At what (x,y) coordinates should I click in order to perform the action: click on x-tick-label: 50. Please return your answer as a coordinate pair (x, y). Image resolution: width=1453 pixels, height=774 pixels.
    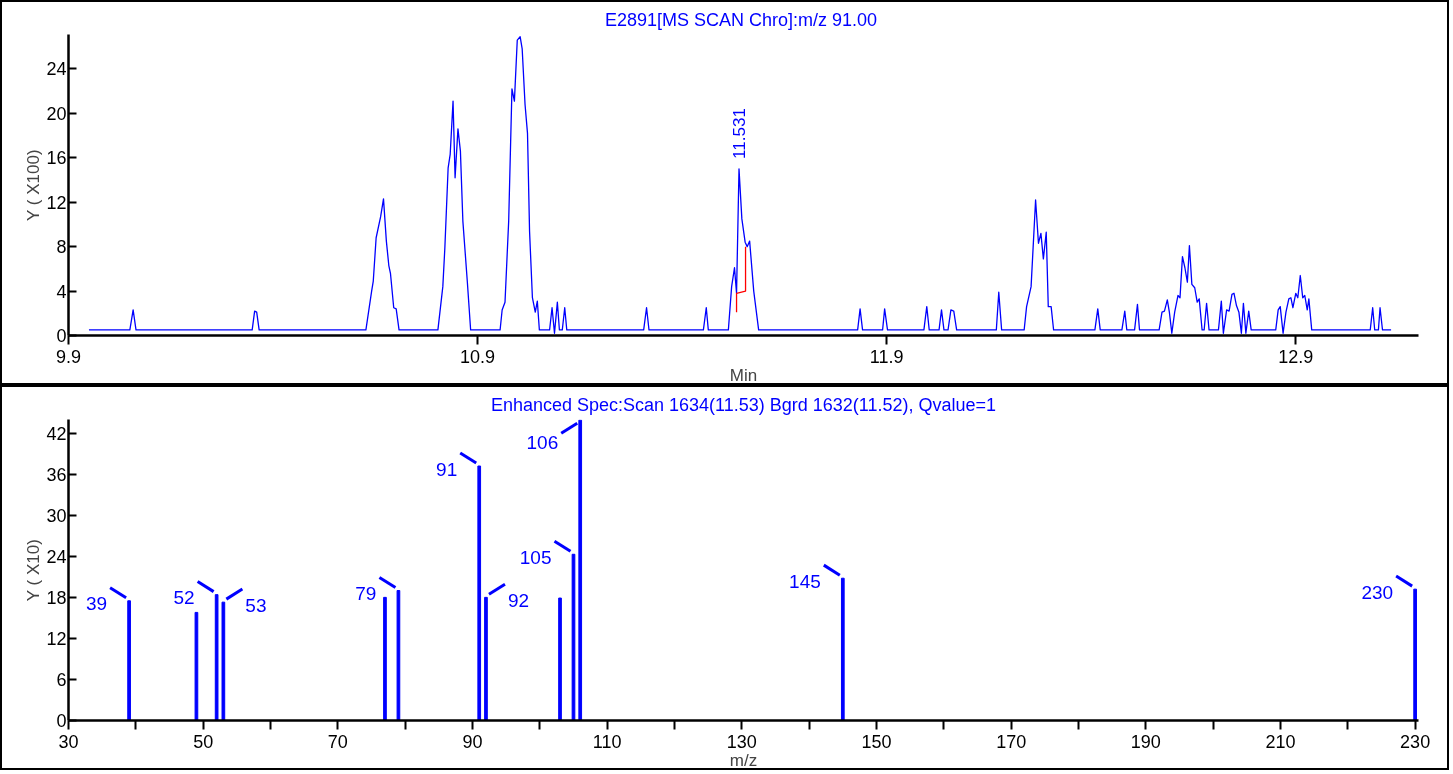
    Looking at the image, I should click on (203, 741).